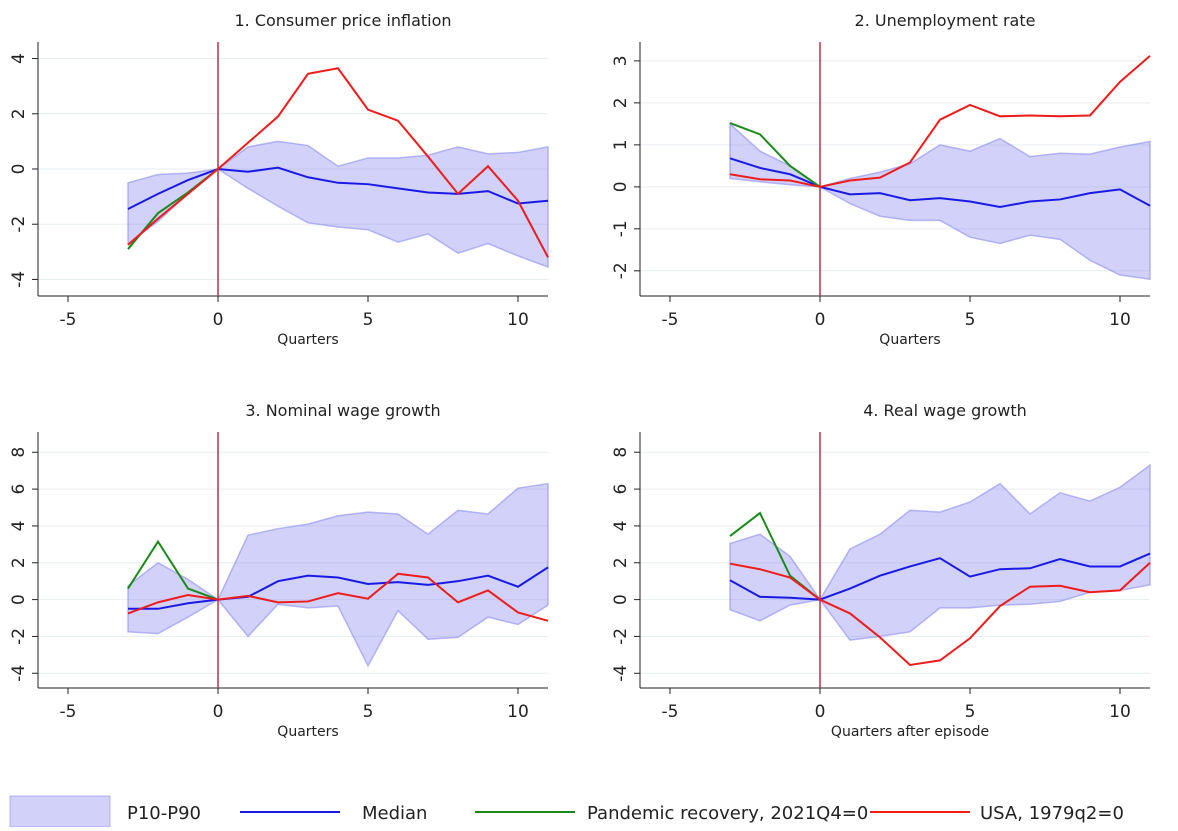  Describe the element at coordinates (394, 813) in the screenshot. I see `legend-label: Median` at that location.